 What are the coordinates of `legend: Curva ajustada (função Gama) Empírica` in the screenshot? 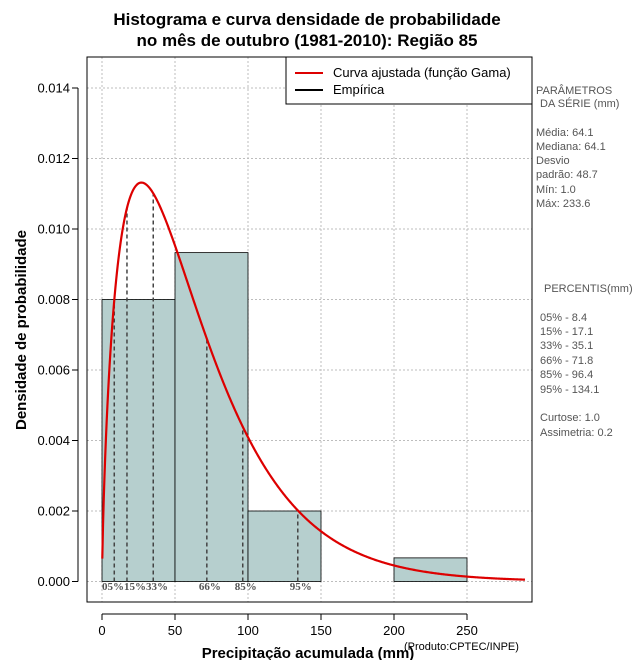 It's located at (409, 80).